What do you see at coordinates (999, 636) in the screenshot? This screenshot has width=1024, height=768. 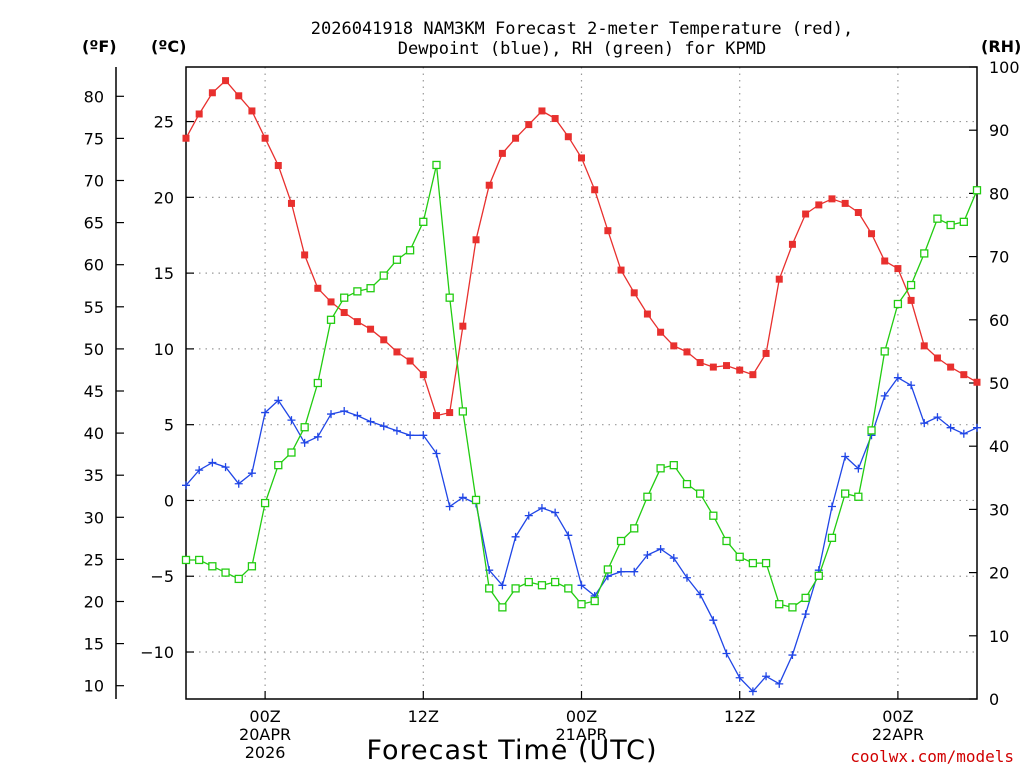 I see `rh-tick-label: 10` at bounding box center [999, 636].